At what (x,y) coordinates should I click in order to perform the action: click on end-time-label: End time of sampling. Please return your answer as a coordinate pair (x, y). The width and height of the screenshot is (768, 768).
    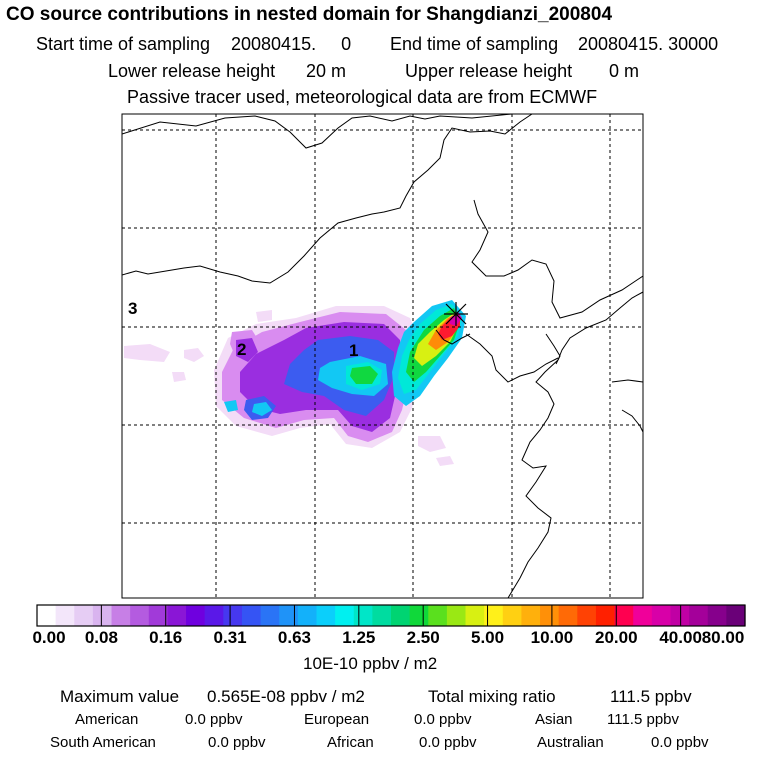
    Looking at the image, I should click on (474, 44).